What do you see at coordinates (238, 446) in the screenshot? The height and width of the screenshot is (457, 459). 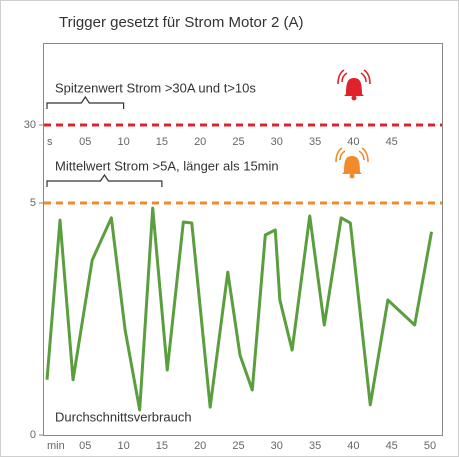 I see `x-tick-label: 25` at bounding box center [238, 446].